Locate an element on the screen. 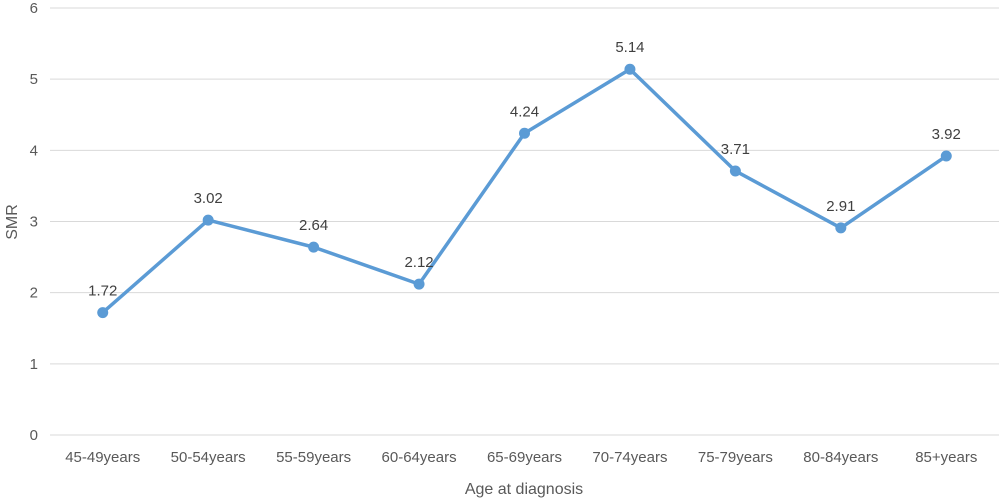 The width and height of the screenshot is (1000, 501). x-tick-label: 45-49years is located at coordinates (102, 457).